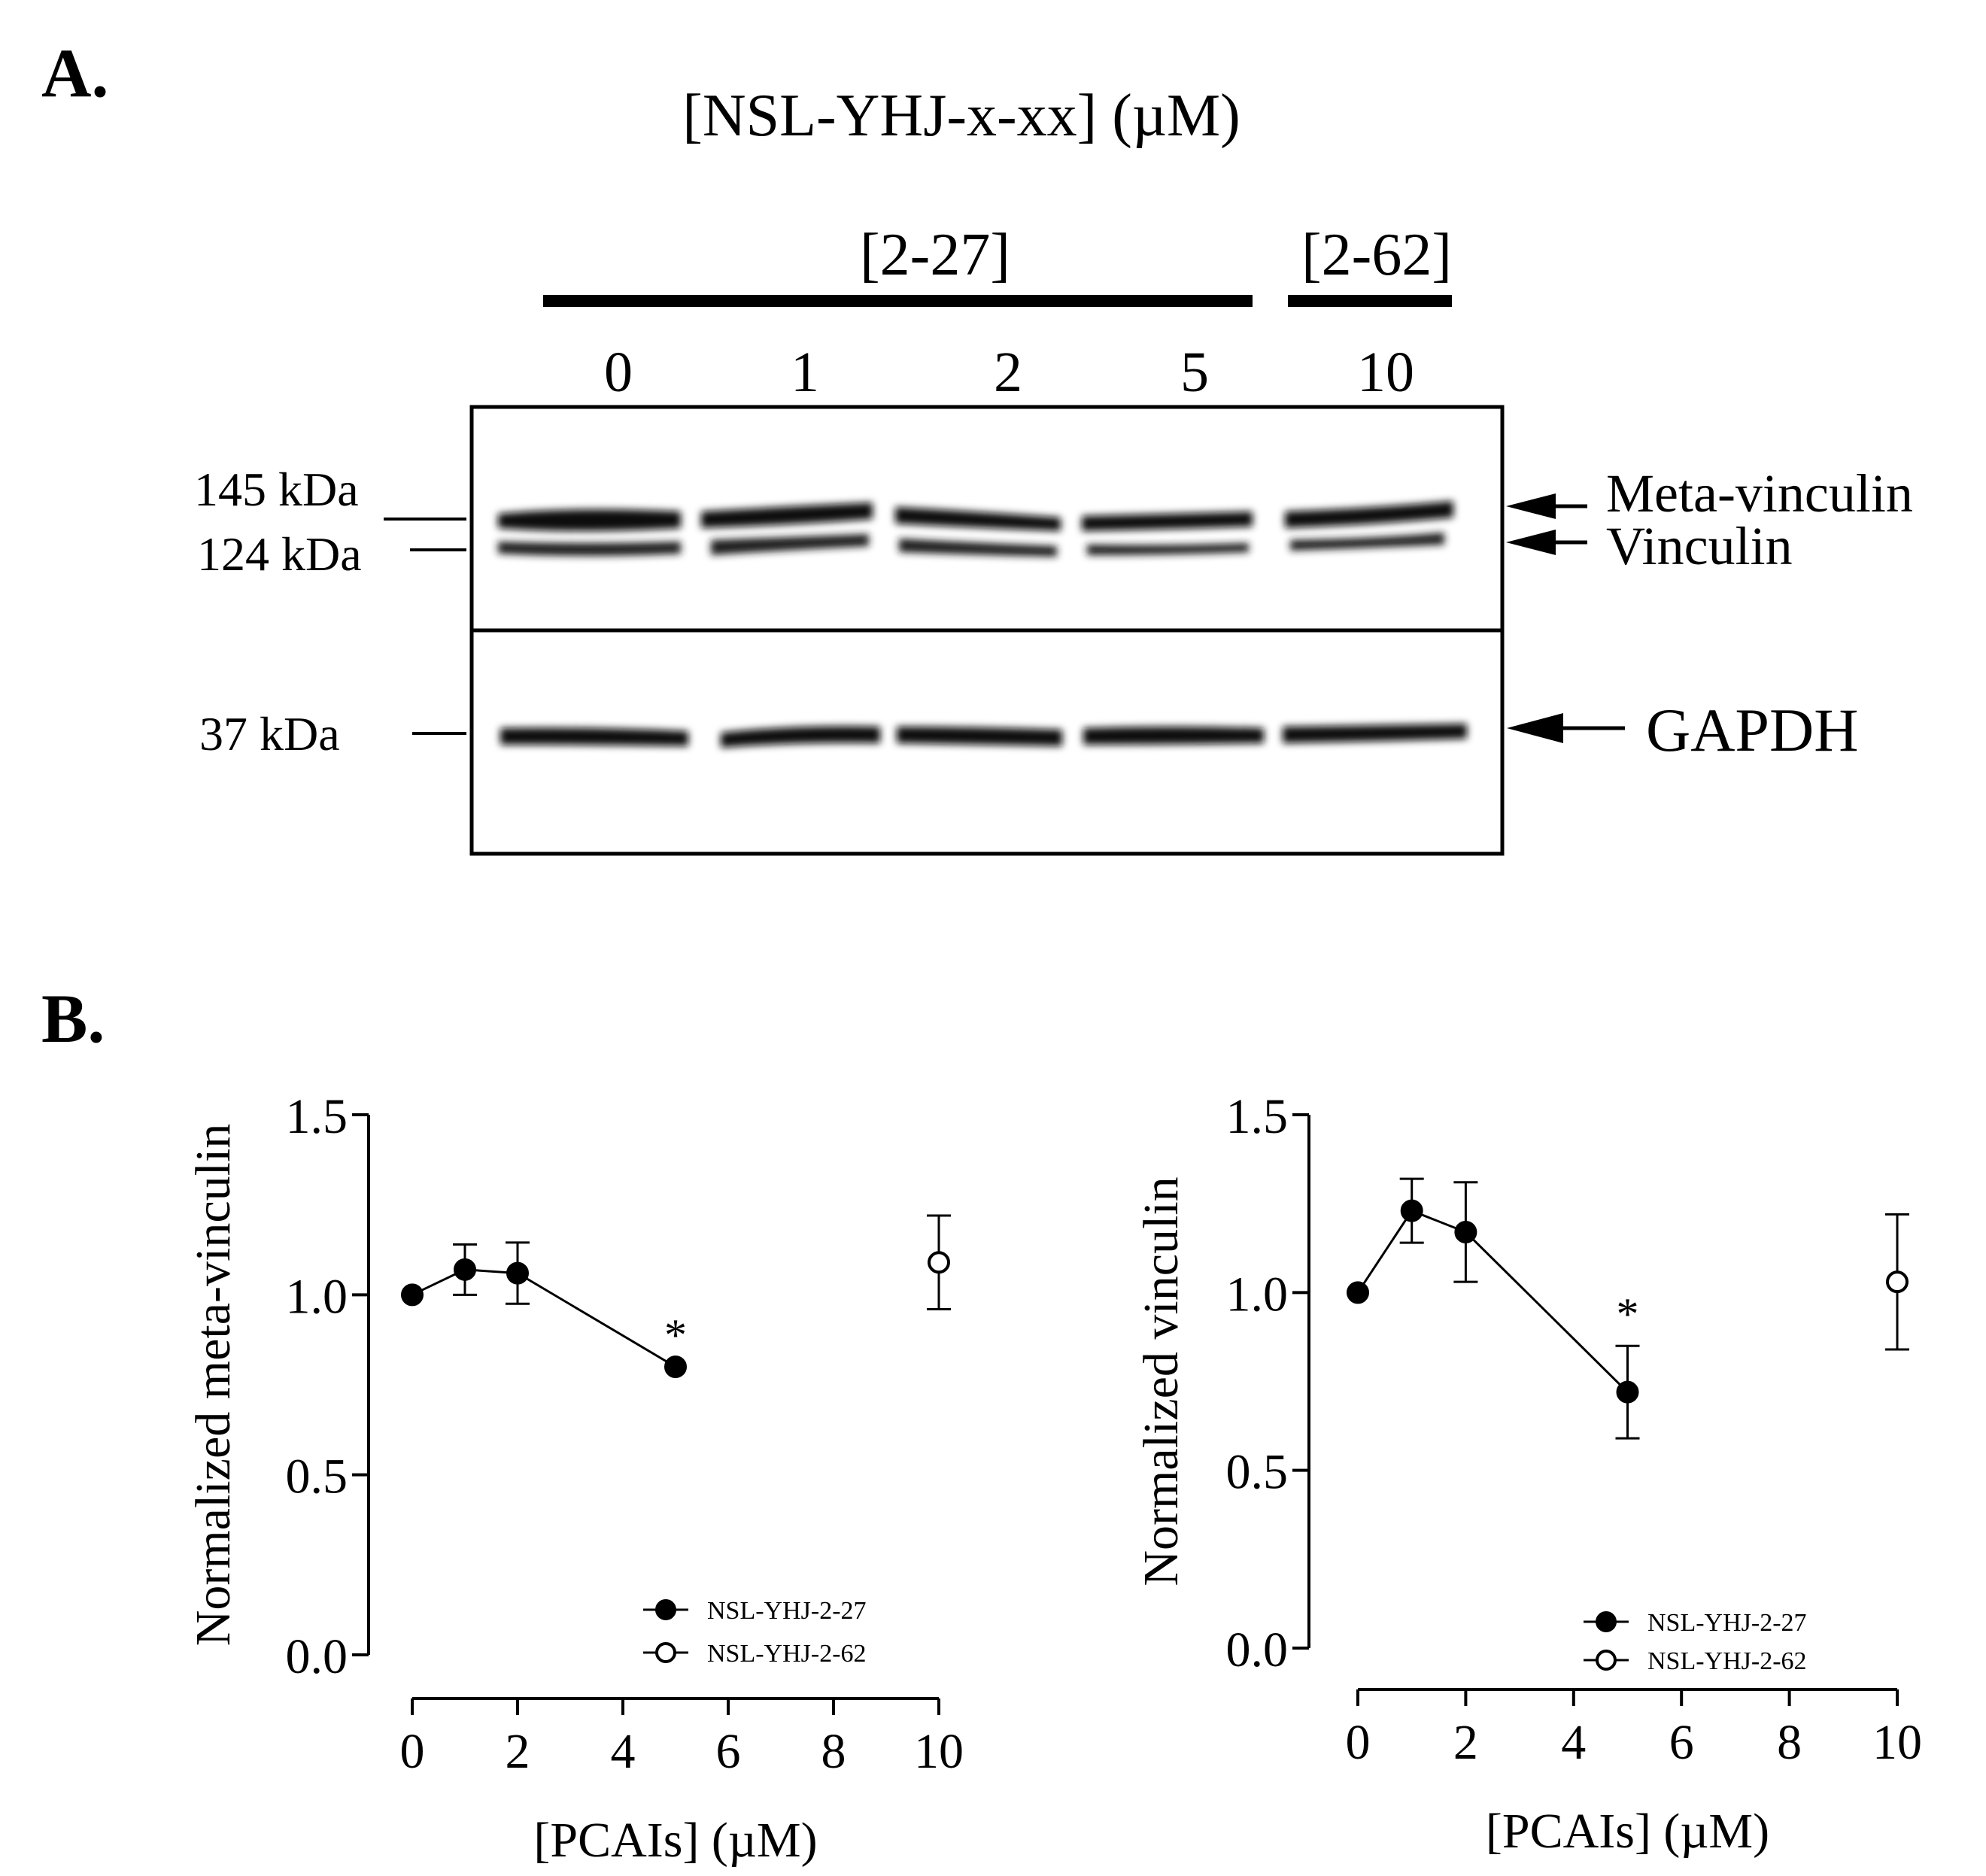 This screenshot has width=1986, height=1876. I want to click on band-label-vinculin: Vinculin, so click(1700, 546).